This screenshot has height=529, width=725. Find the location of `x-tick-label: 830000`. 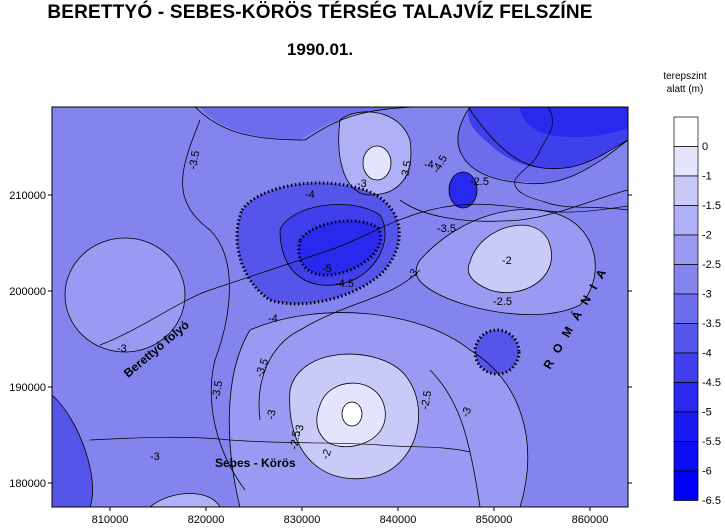

x-tick-label: 830000 is located at coordinates (302, 520).